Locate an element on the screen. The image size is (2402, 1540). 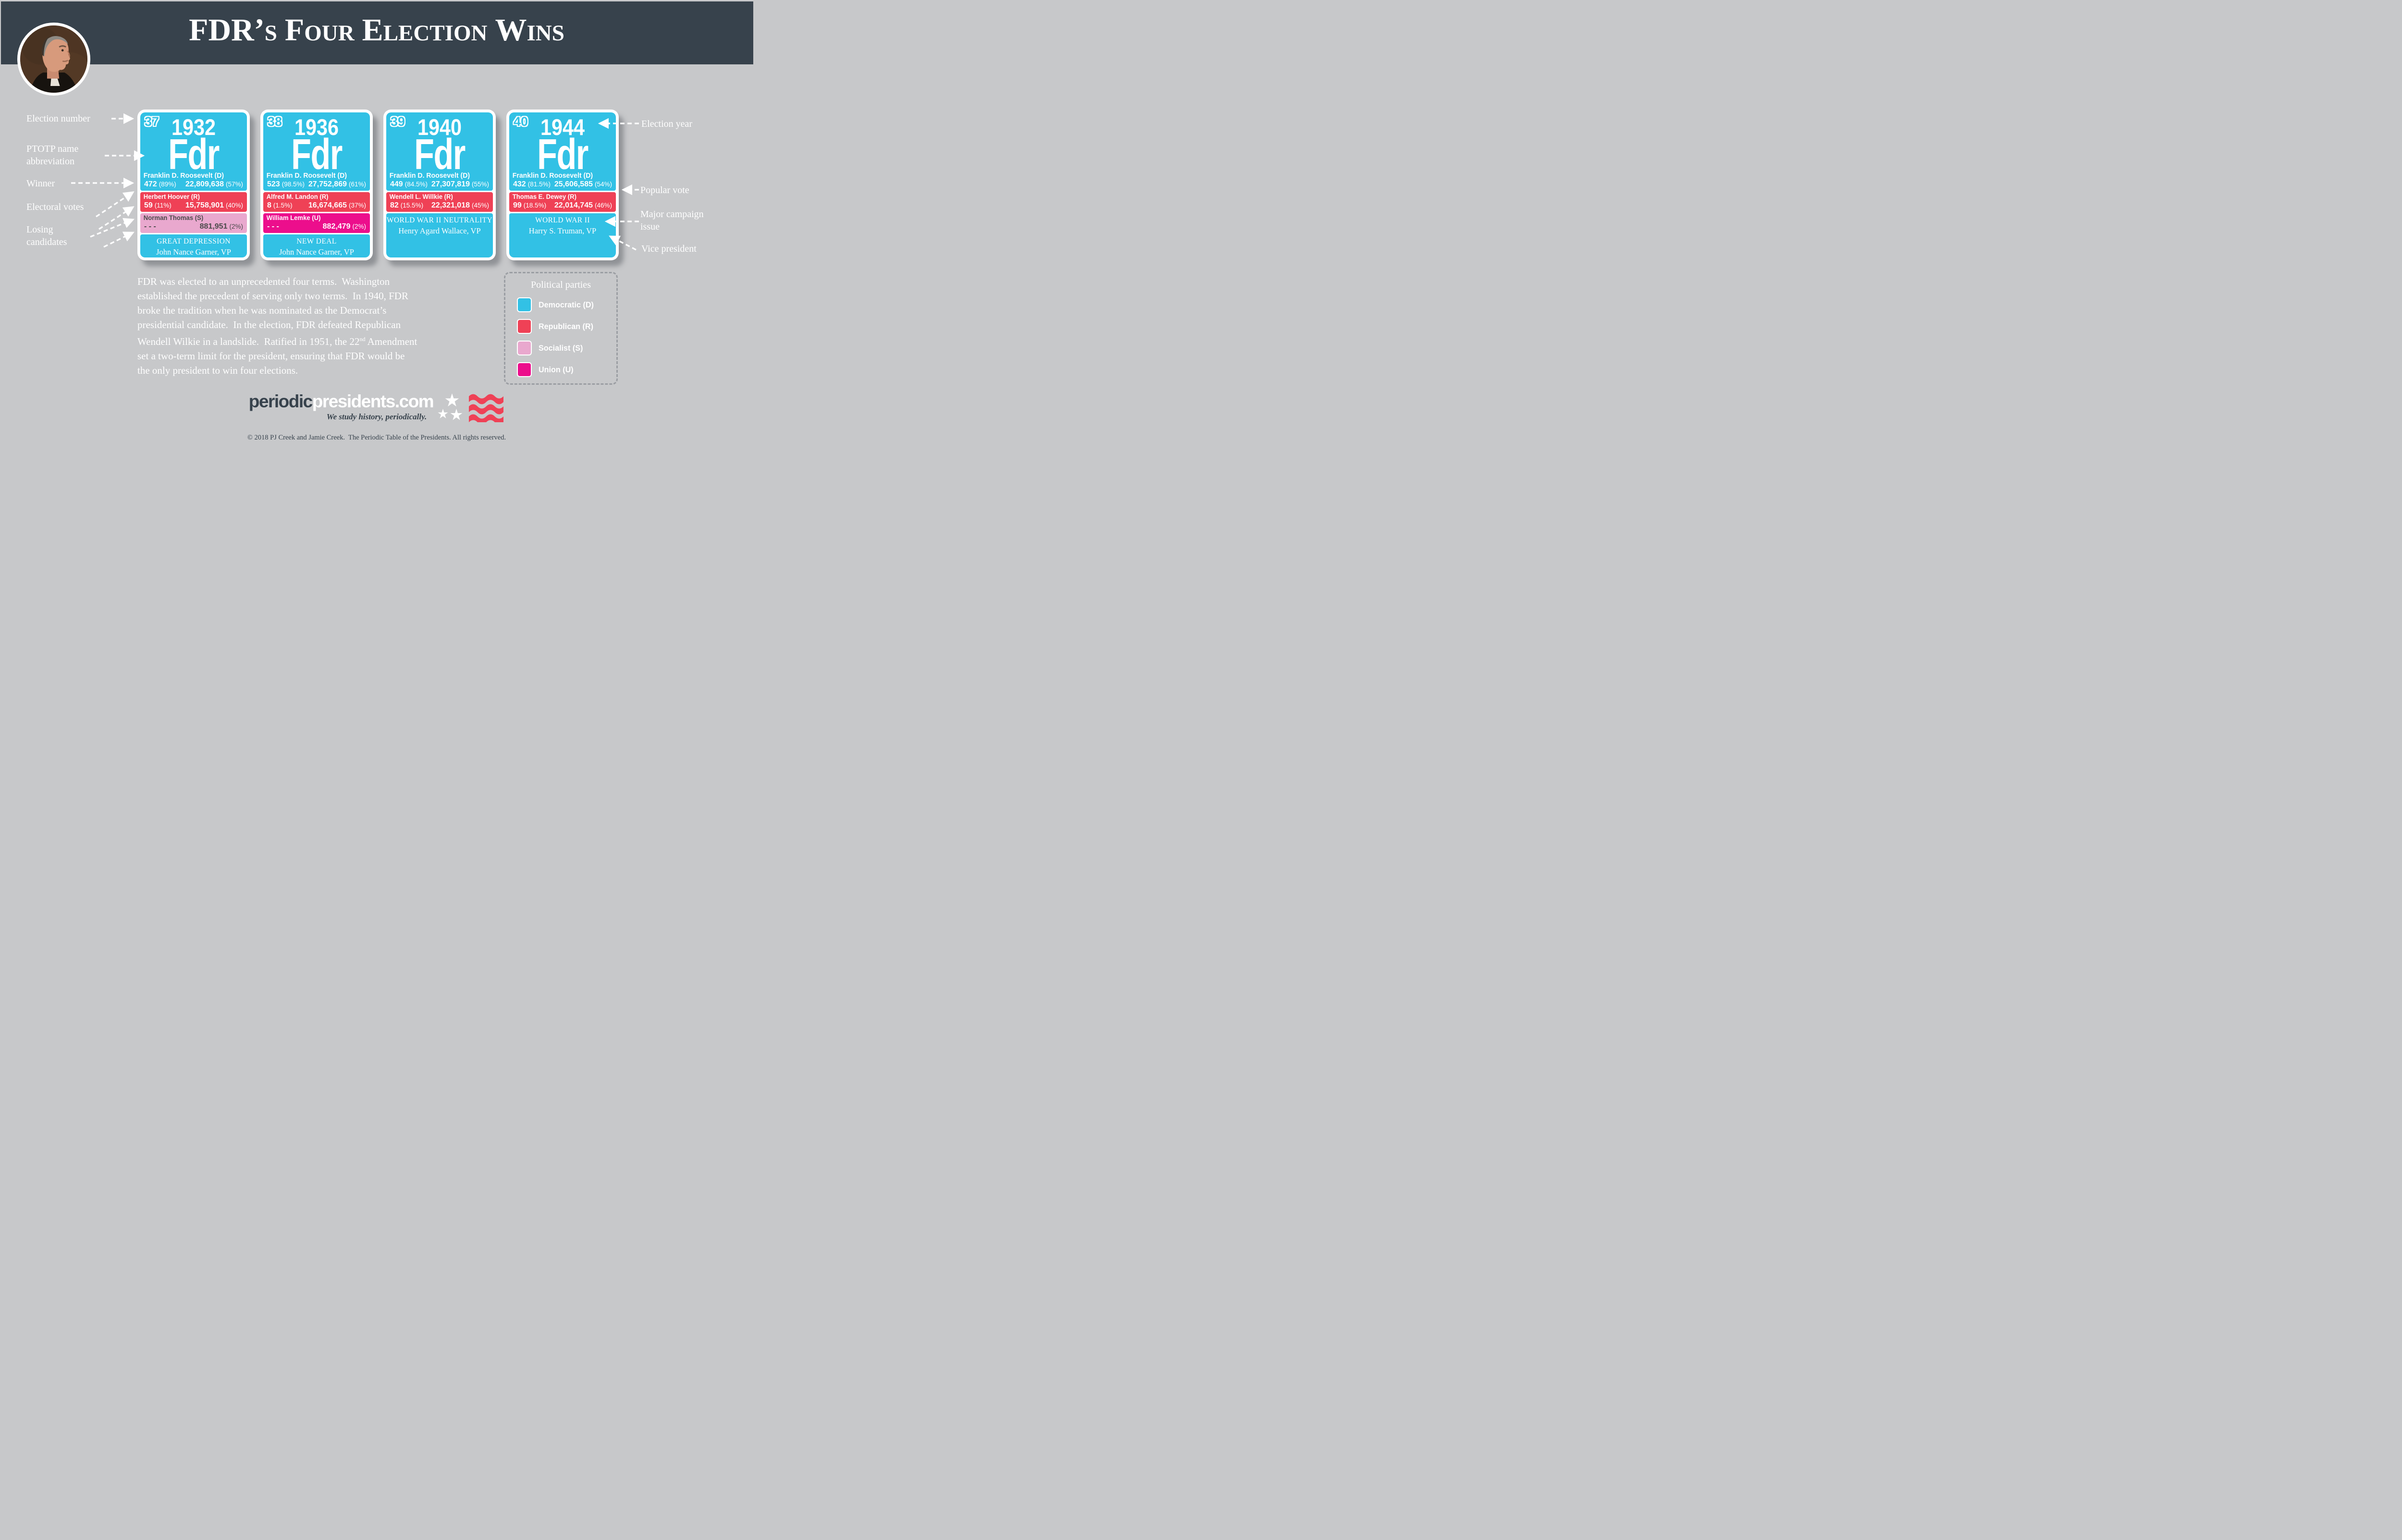
winner-electoral-pct: (98.5%) is located at coordinates (293, 185).